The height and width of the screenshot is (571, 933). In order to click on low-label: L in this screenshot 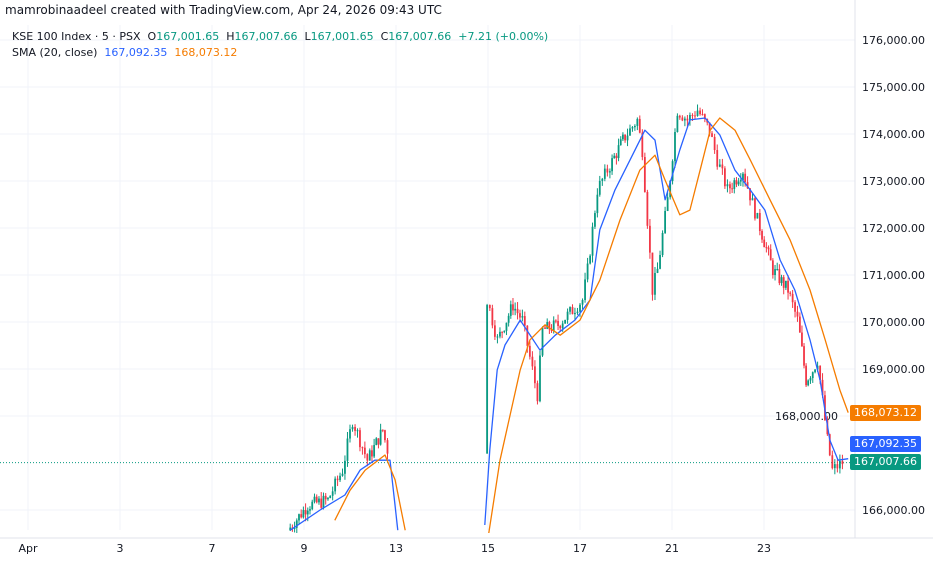, I will do `click(307, 36)`.